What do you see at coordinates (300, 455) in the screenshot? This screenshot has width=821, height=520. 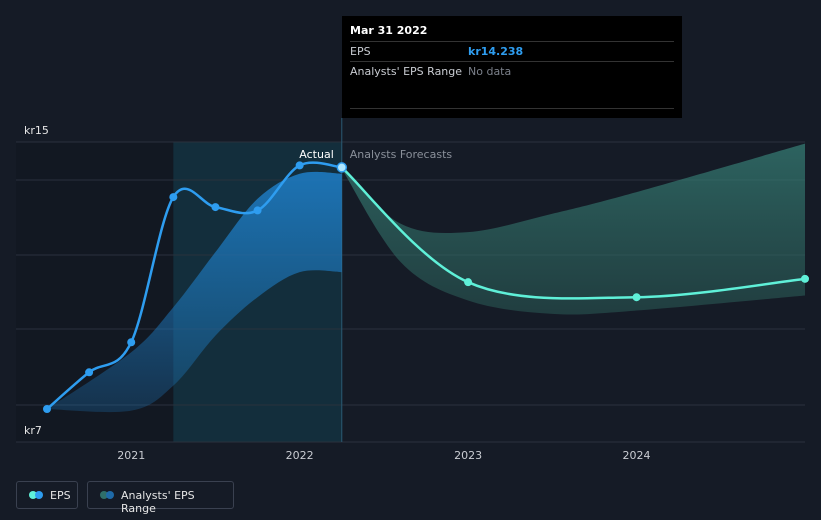 I see `x-tick-label: 2022` at bounding box center [300, 455].